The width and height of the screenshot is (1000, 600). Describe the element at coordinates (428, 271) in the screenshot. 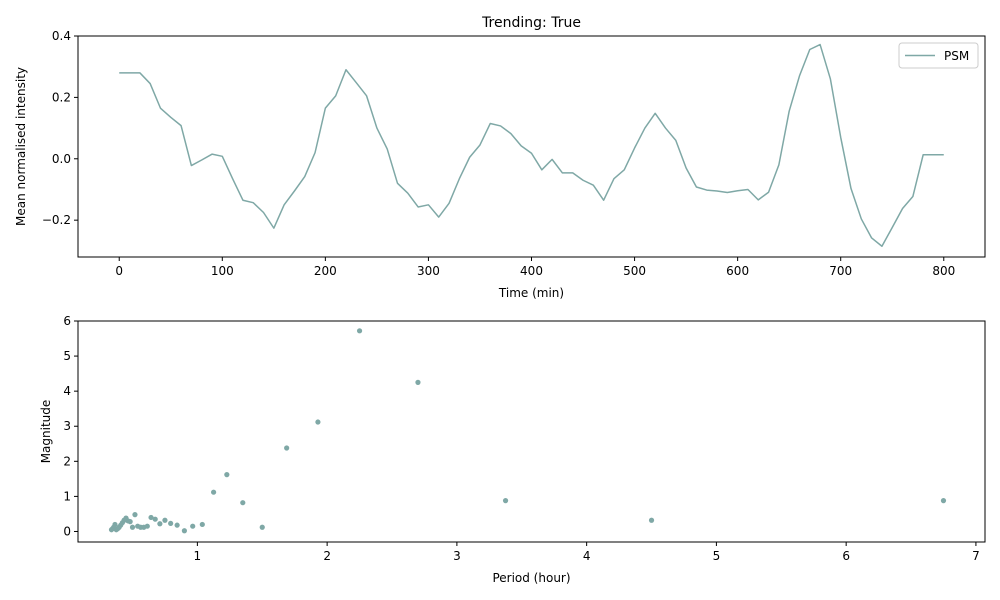

I see `x-tick-label: 300` at that location.